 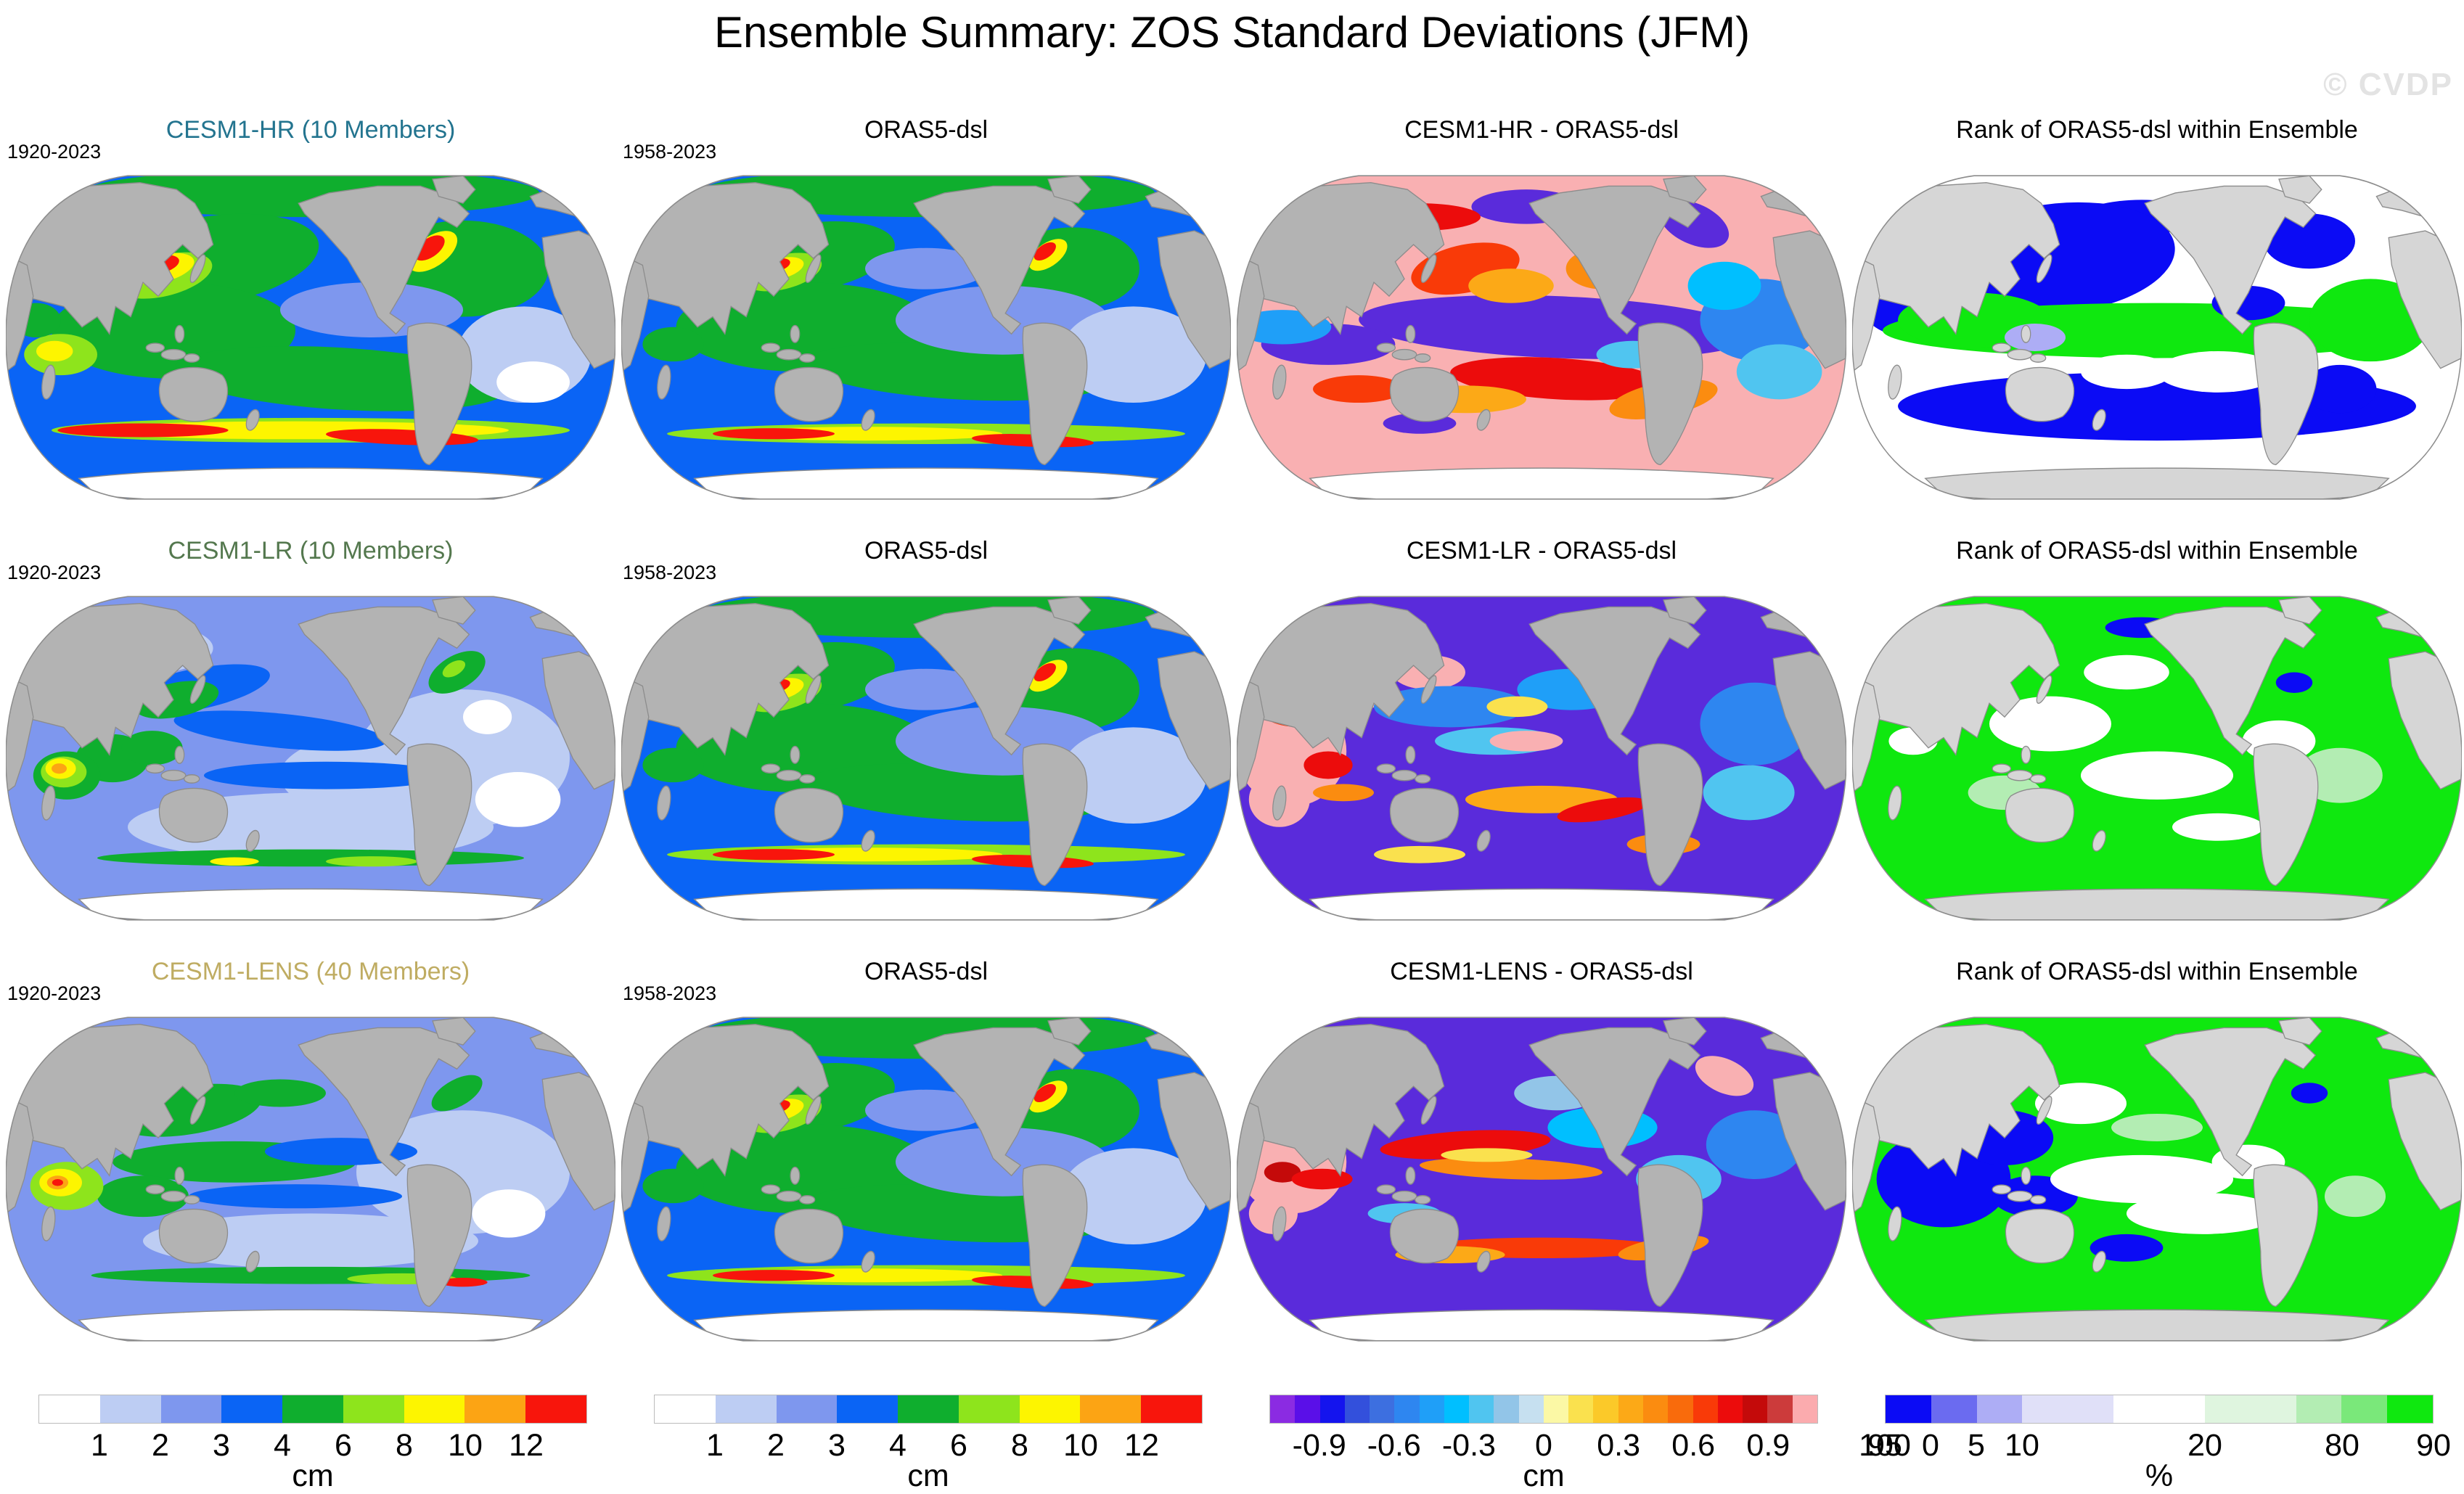 What do you see at coordinates (54, 152) in the screenshot?
I see `panel-period: 1920-2023` at bounding box center [54, 152].